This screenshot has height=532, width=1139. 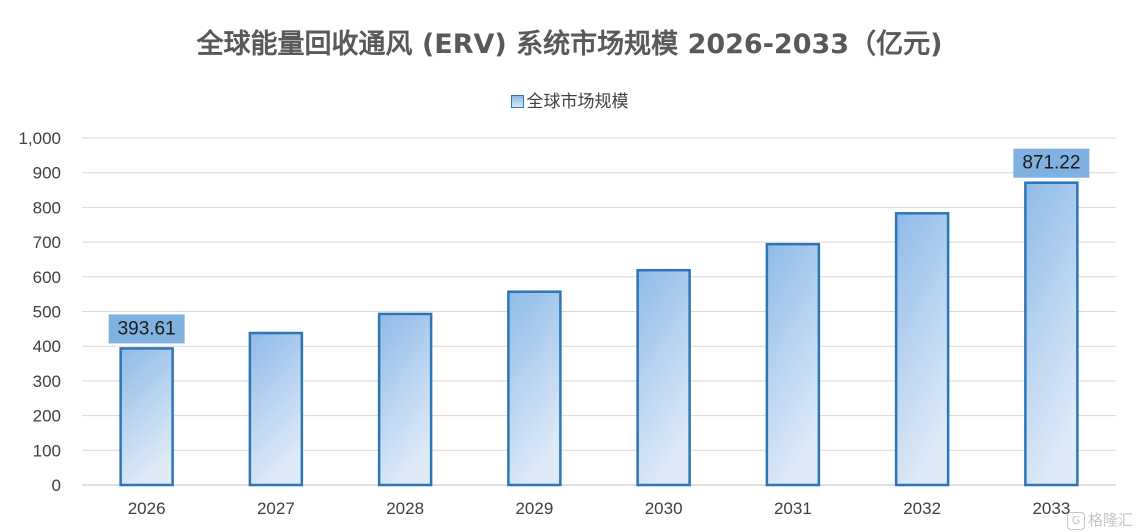 What do you see at coordinates (47, 381) in the screenshot?
I see `y-tick-label: 300` at bounding box center [47, 381].